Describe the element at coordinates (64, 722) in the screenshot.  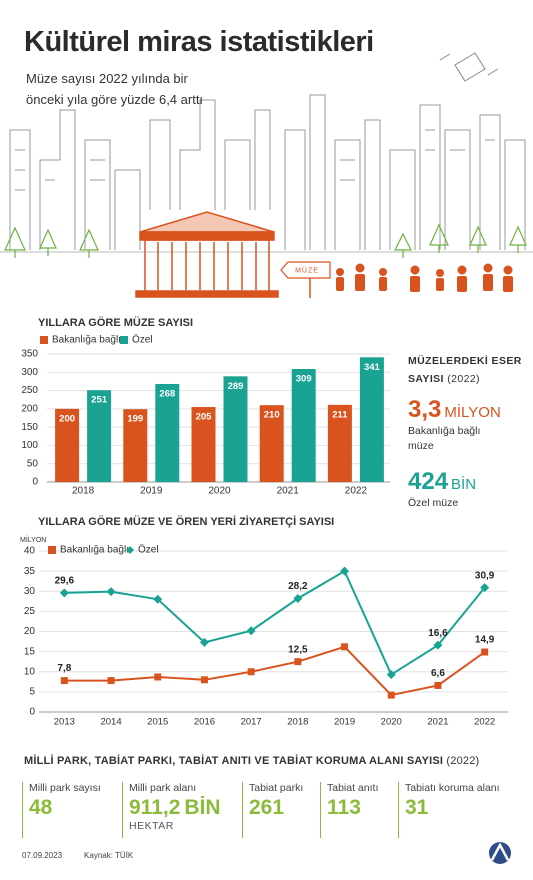
I see `x-tick-label: 2013` at that location.